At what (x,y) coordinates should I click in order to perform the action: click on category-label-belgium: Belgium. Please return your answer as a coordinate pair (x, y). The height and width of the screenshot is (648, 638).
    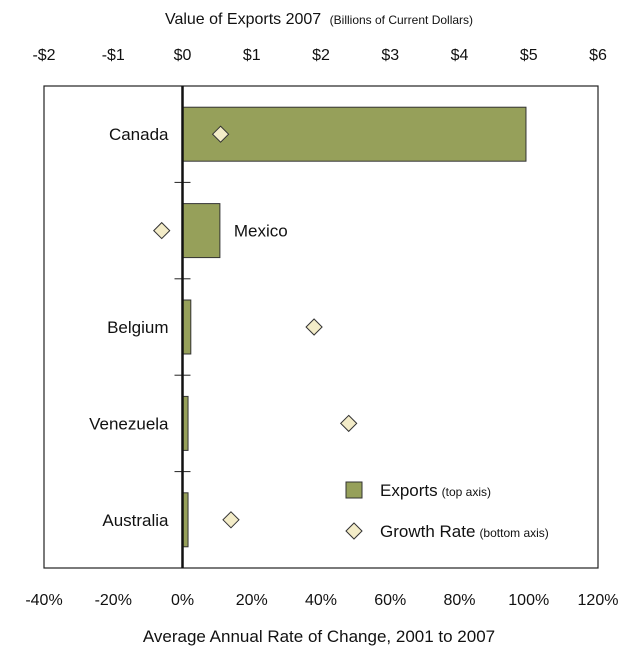
    Looking at the image, I should click on (137, 327).